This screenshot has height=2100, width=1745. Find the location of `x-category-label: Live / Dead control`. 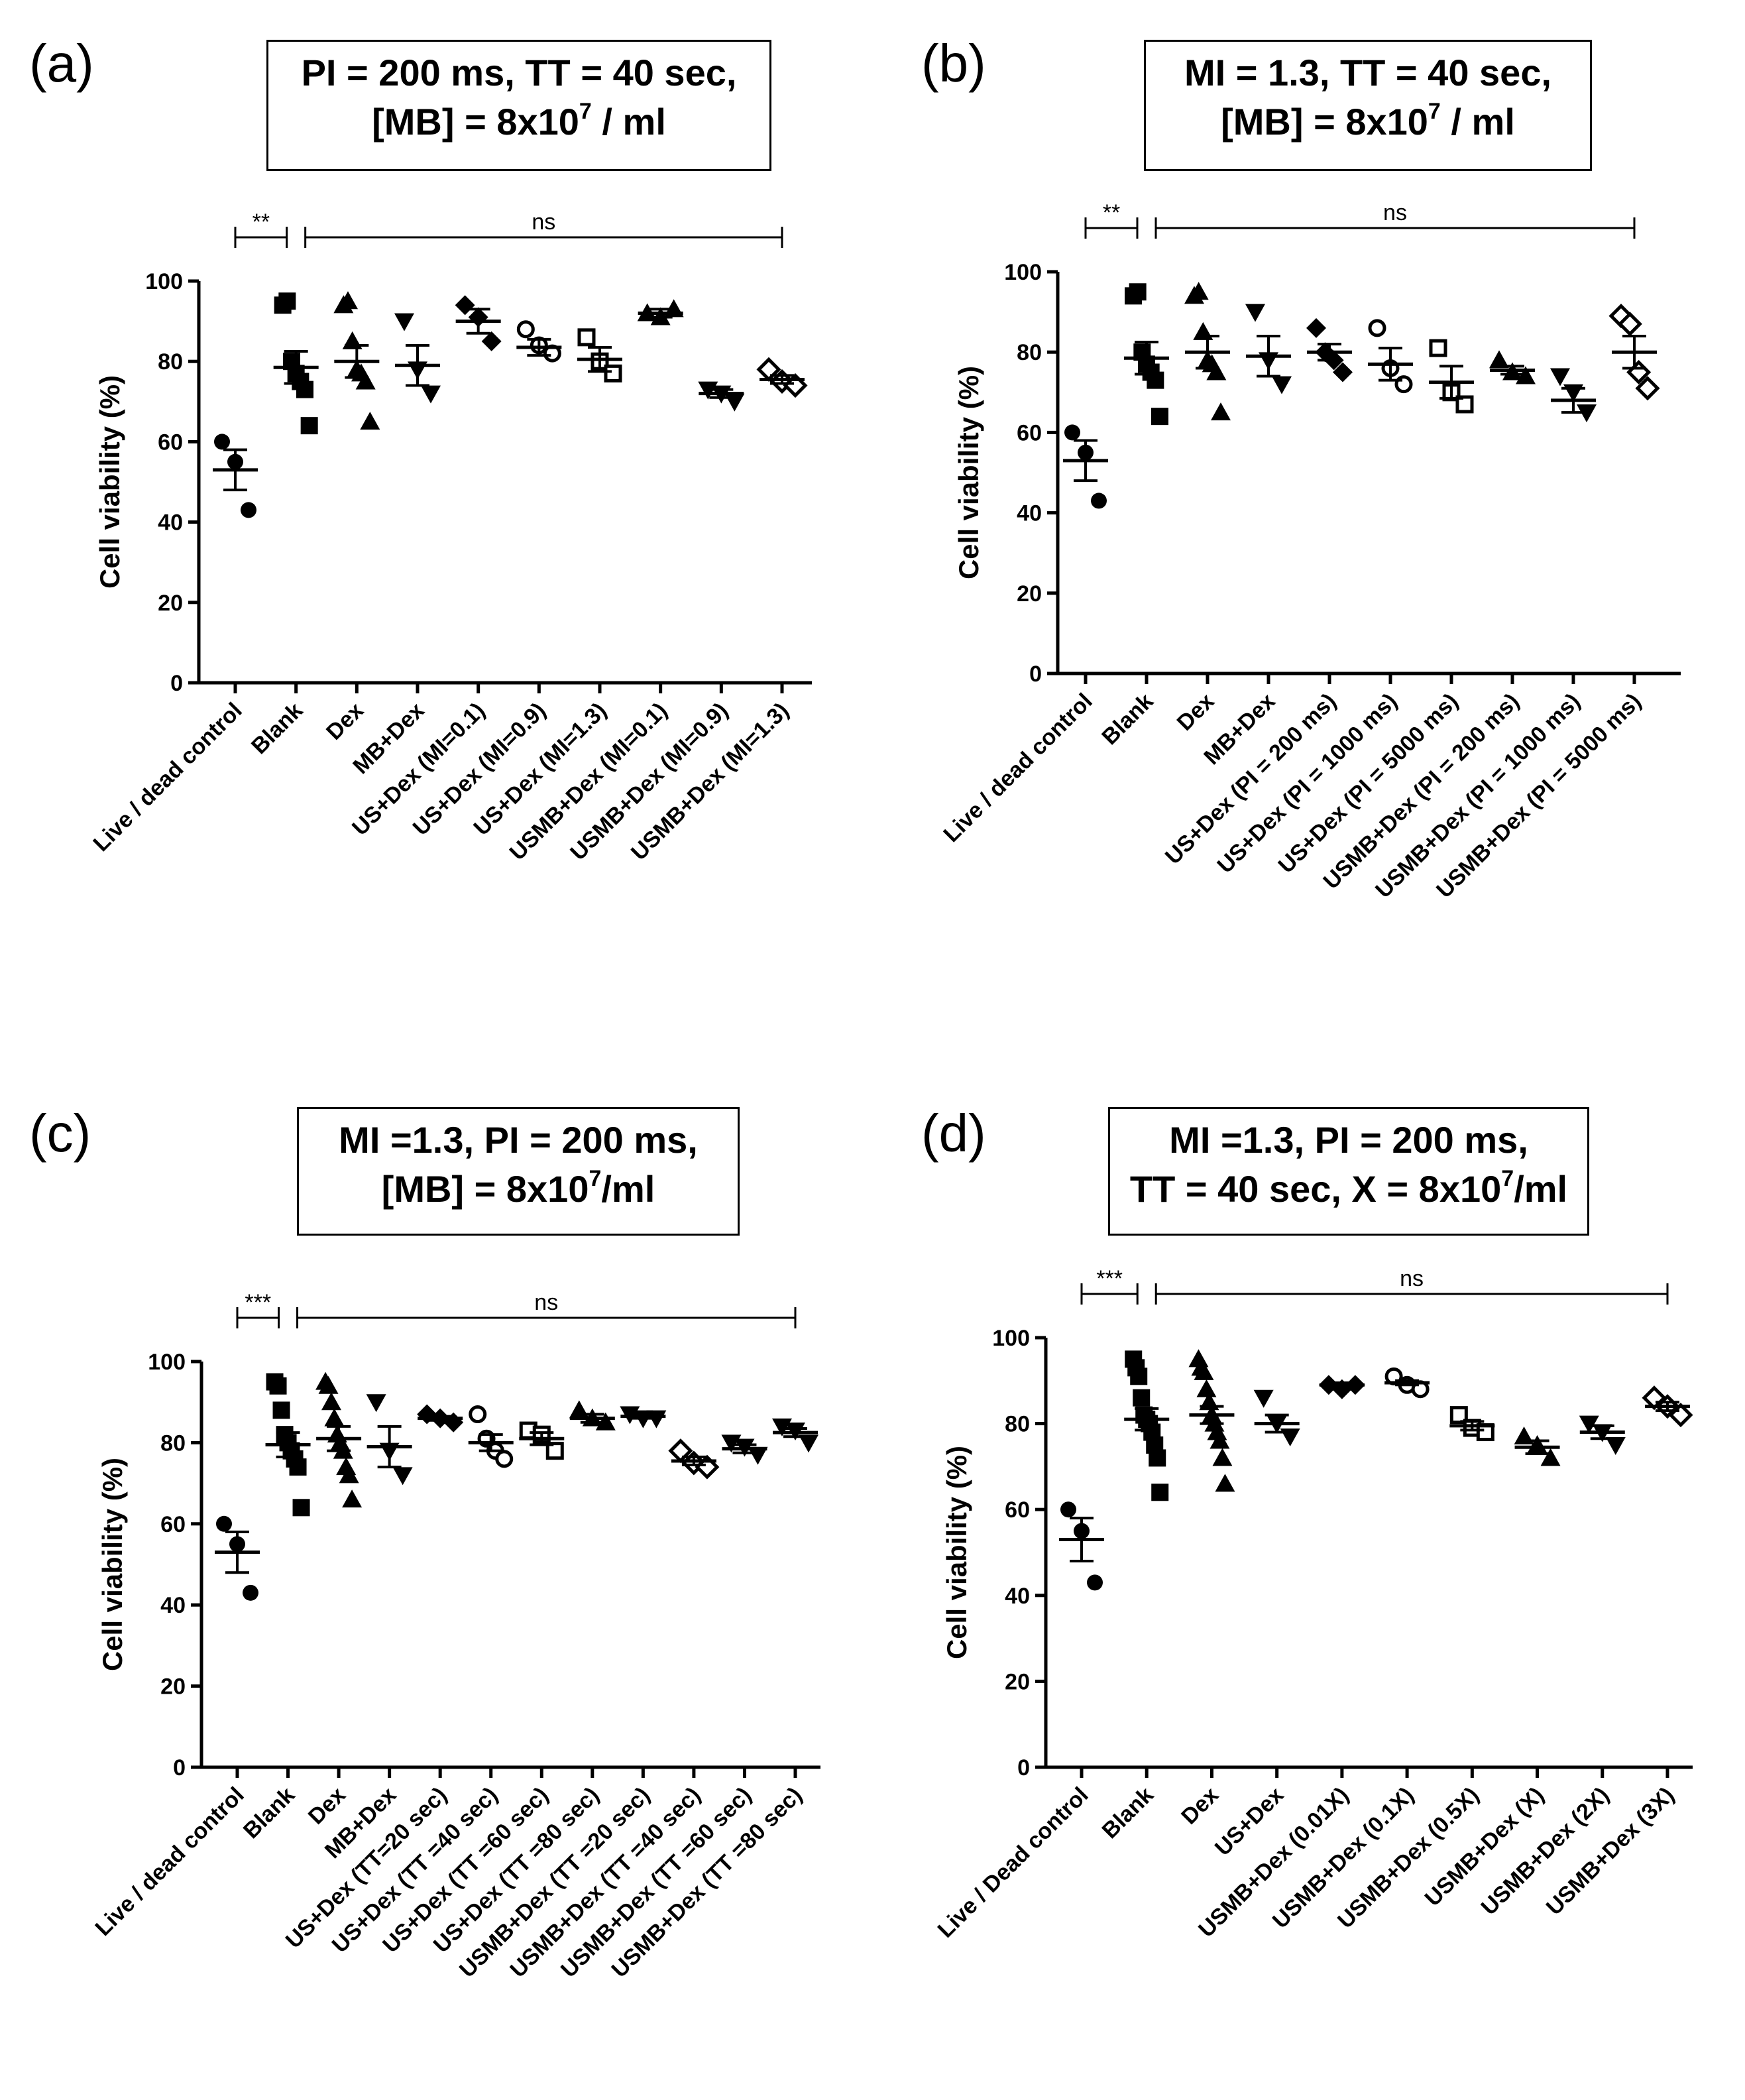

x-category-label: Live / Dead control is located at coordinates (1013, 1862).